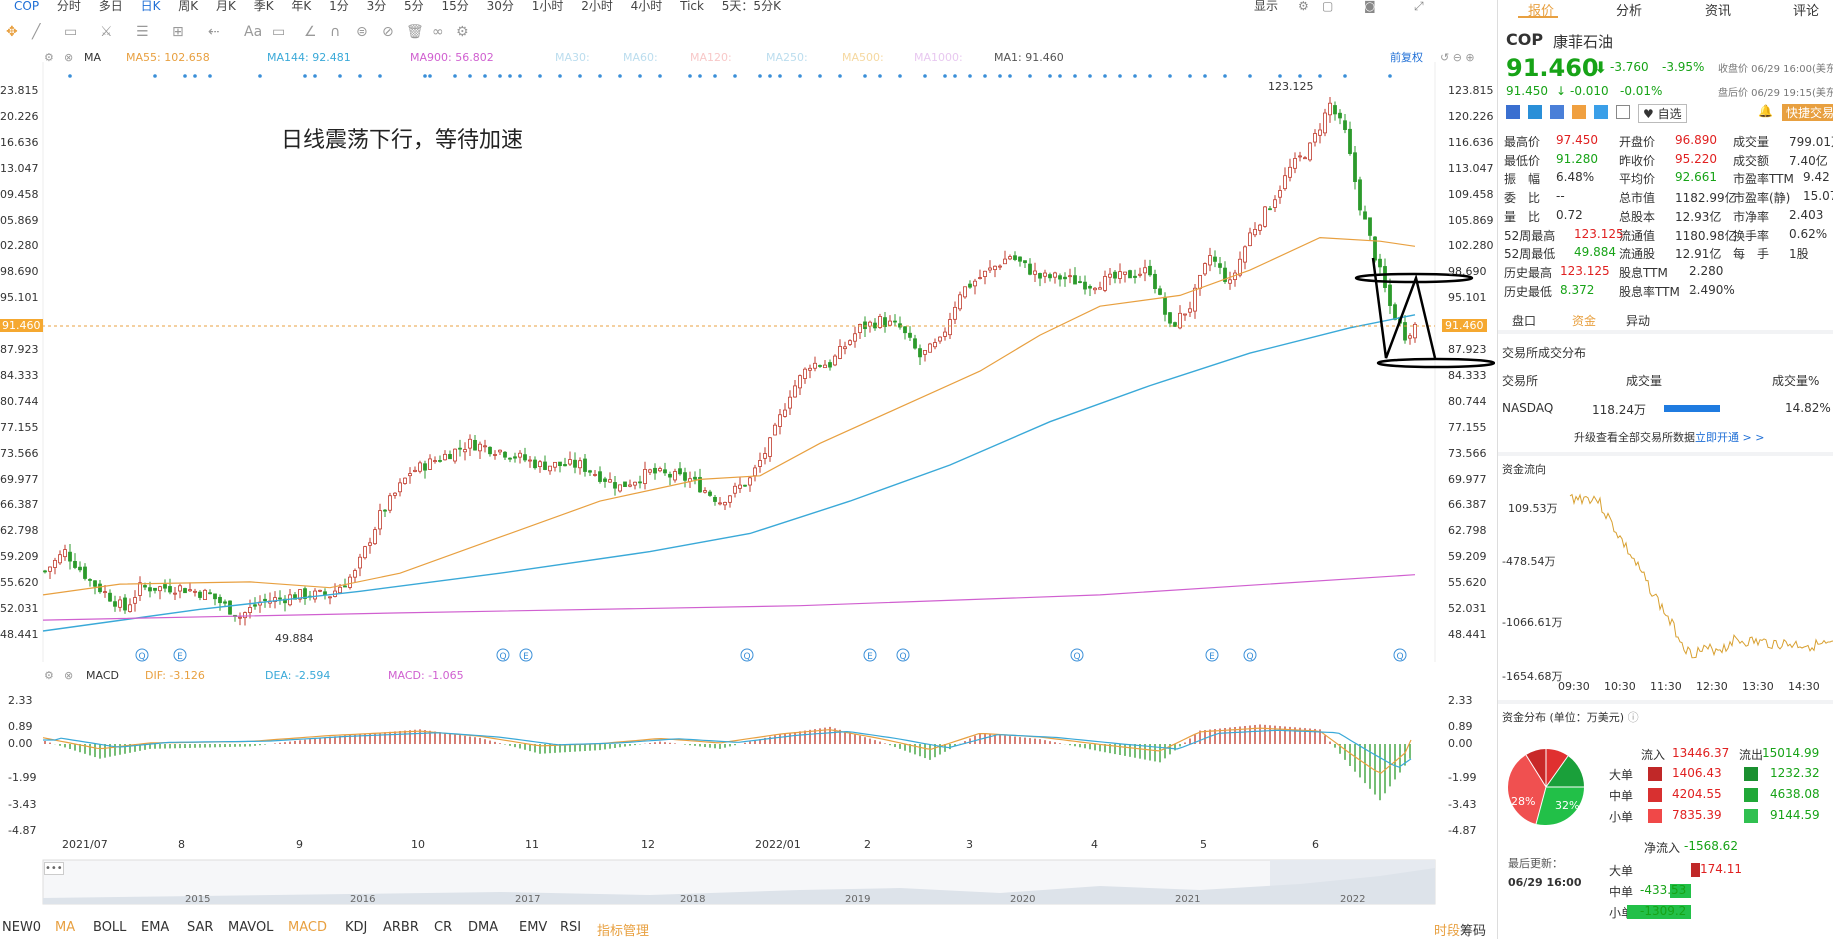 The image size is (1833, 939). What do you see at coordinates (339, 6) in the screenshot?
I see `period-tab: 1分` at bounding box center [339, 6].